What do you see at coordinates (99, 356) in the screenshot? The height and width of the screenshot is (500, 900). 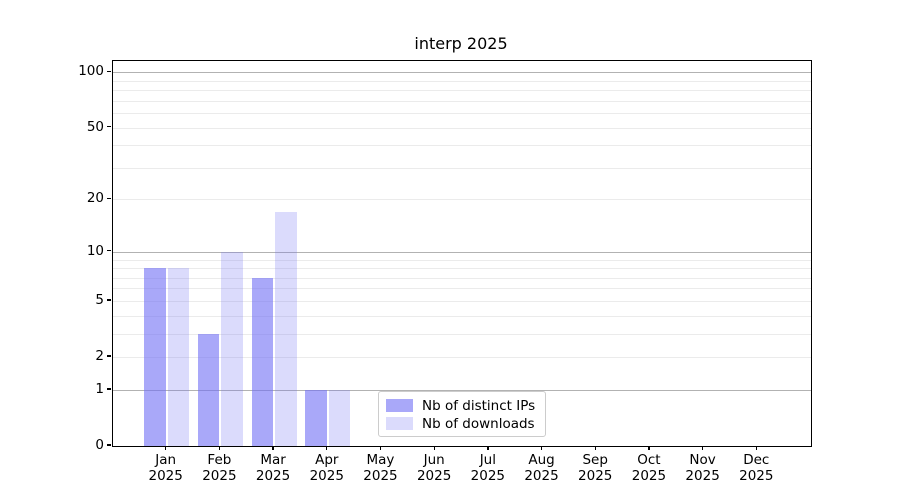 I see `y-tick-label-2: 2` at bounding box center [99, 356].